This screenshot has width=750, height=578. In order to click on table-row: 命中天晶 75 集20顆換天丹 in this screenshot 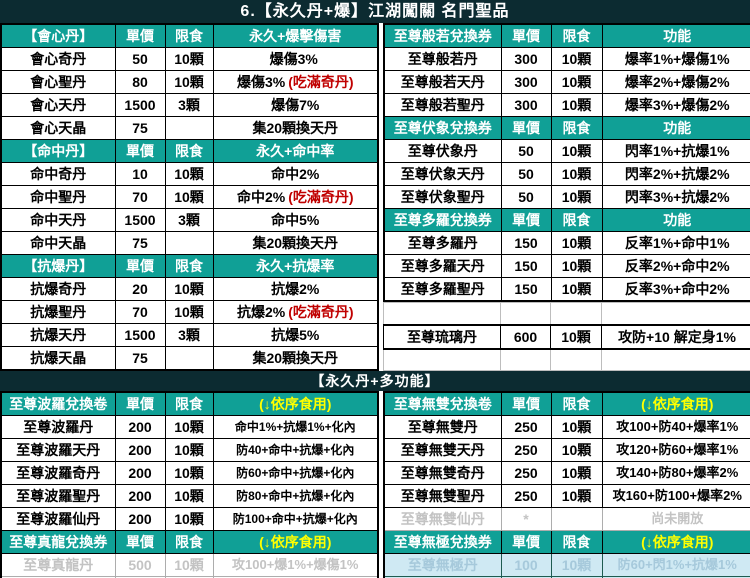, I will do `click(189, 243)`.